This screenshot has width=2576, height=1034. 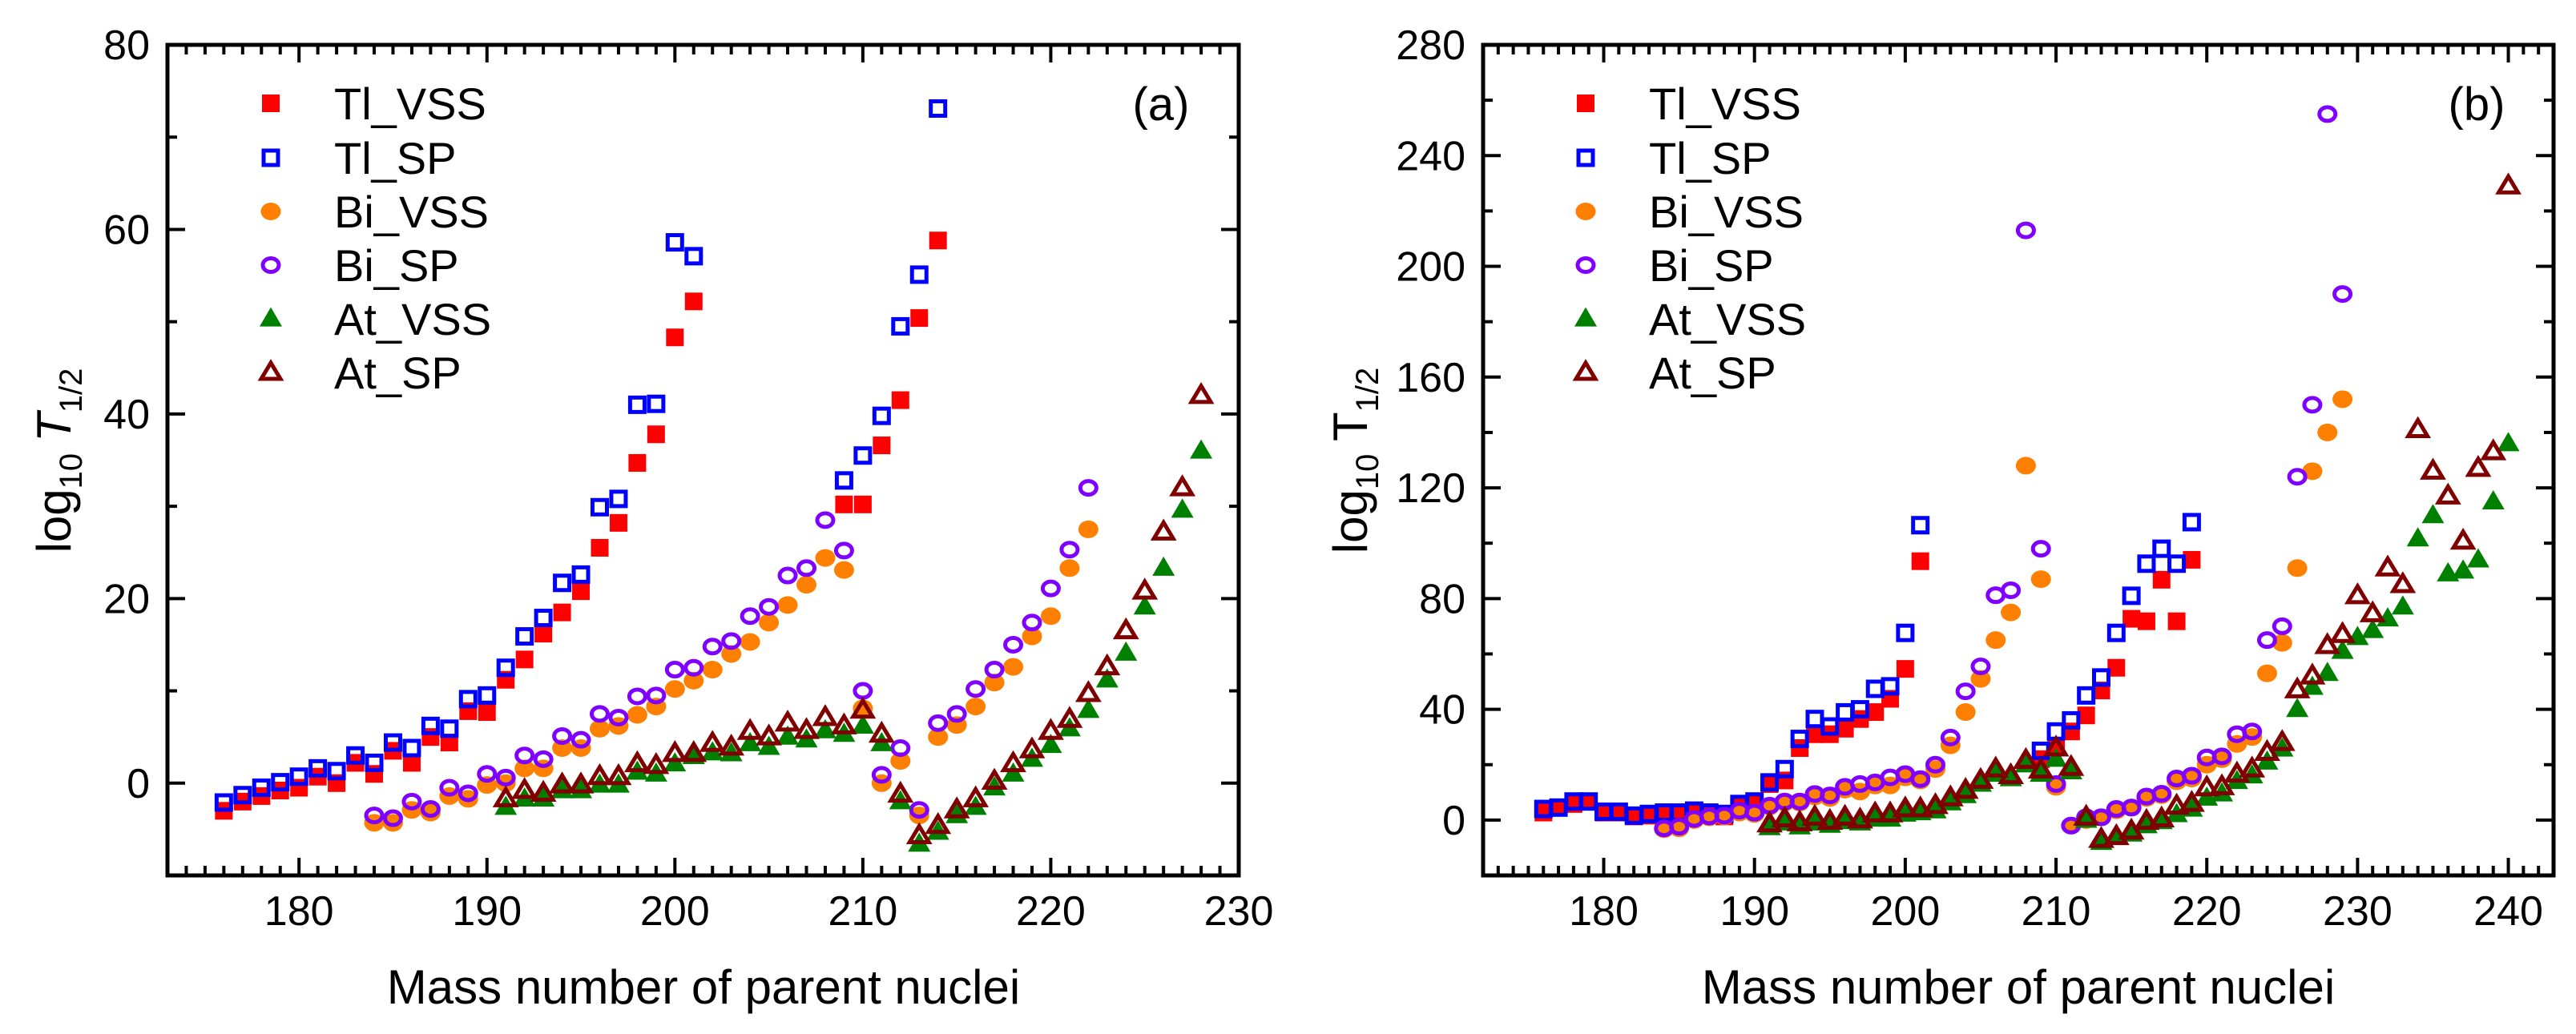 What do you see at coordinates (1051, 911) in the screenshot?
I see `x-tick-label: 220` at bounding box center [1051, 911].